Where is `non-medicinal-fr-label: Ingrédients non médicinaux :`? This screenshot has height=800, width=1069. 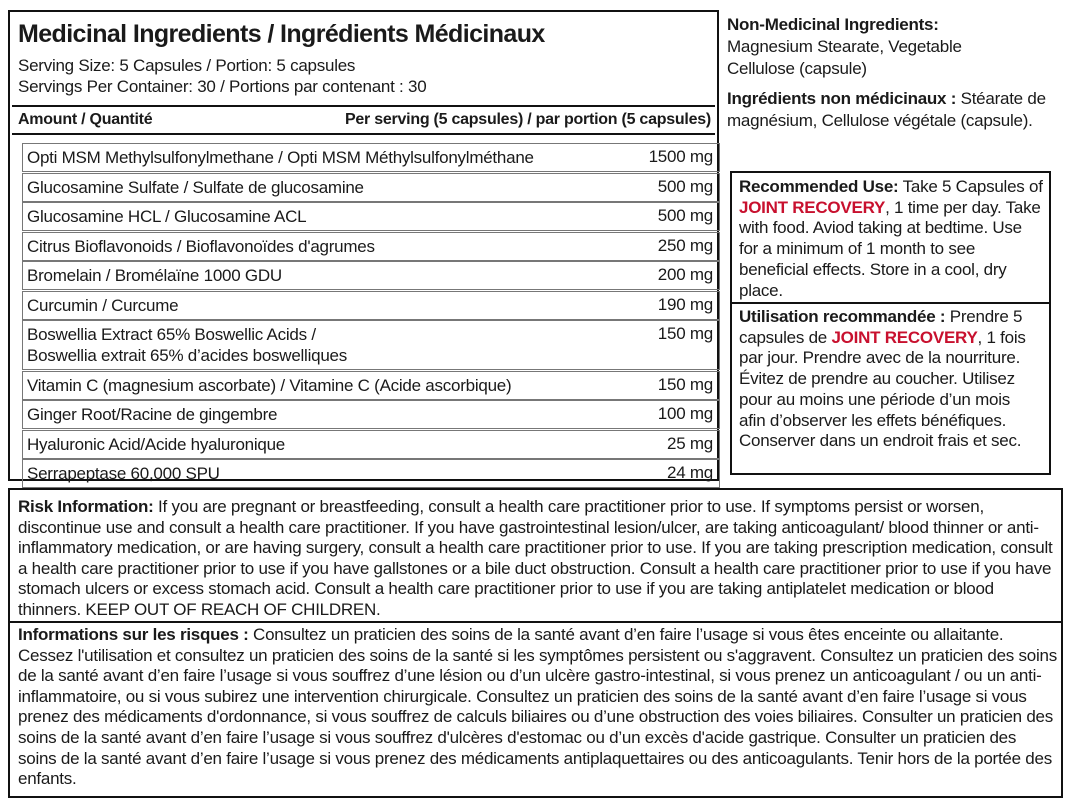 non-medicinal-fr-label: Ingrédients non médicinaux : is located at coordinates (842, 98).